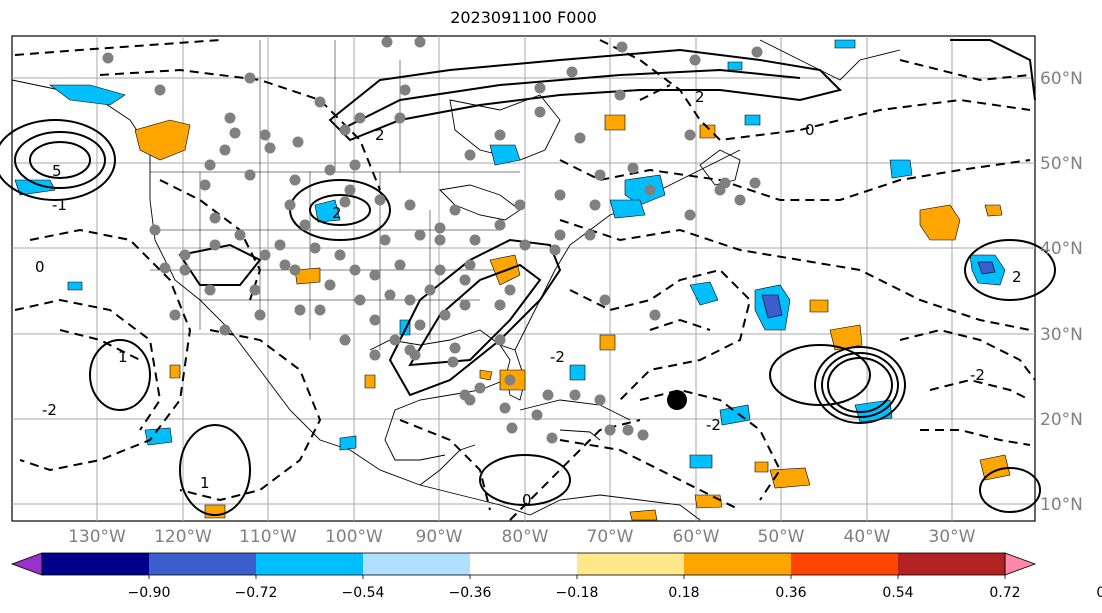 Image resolution: width=1102 pixels, height=613 pixels. What do you see at coordinates (97, 537) in the screenshot?
I see `longitude-label: 130°W` at bounding box center [97, 537].